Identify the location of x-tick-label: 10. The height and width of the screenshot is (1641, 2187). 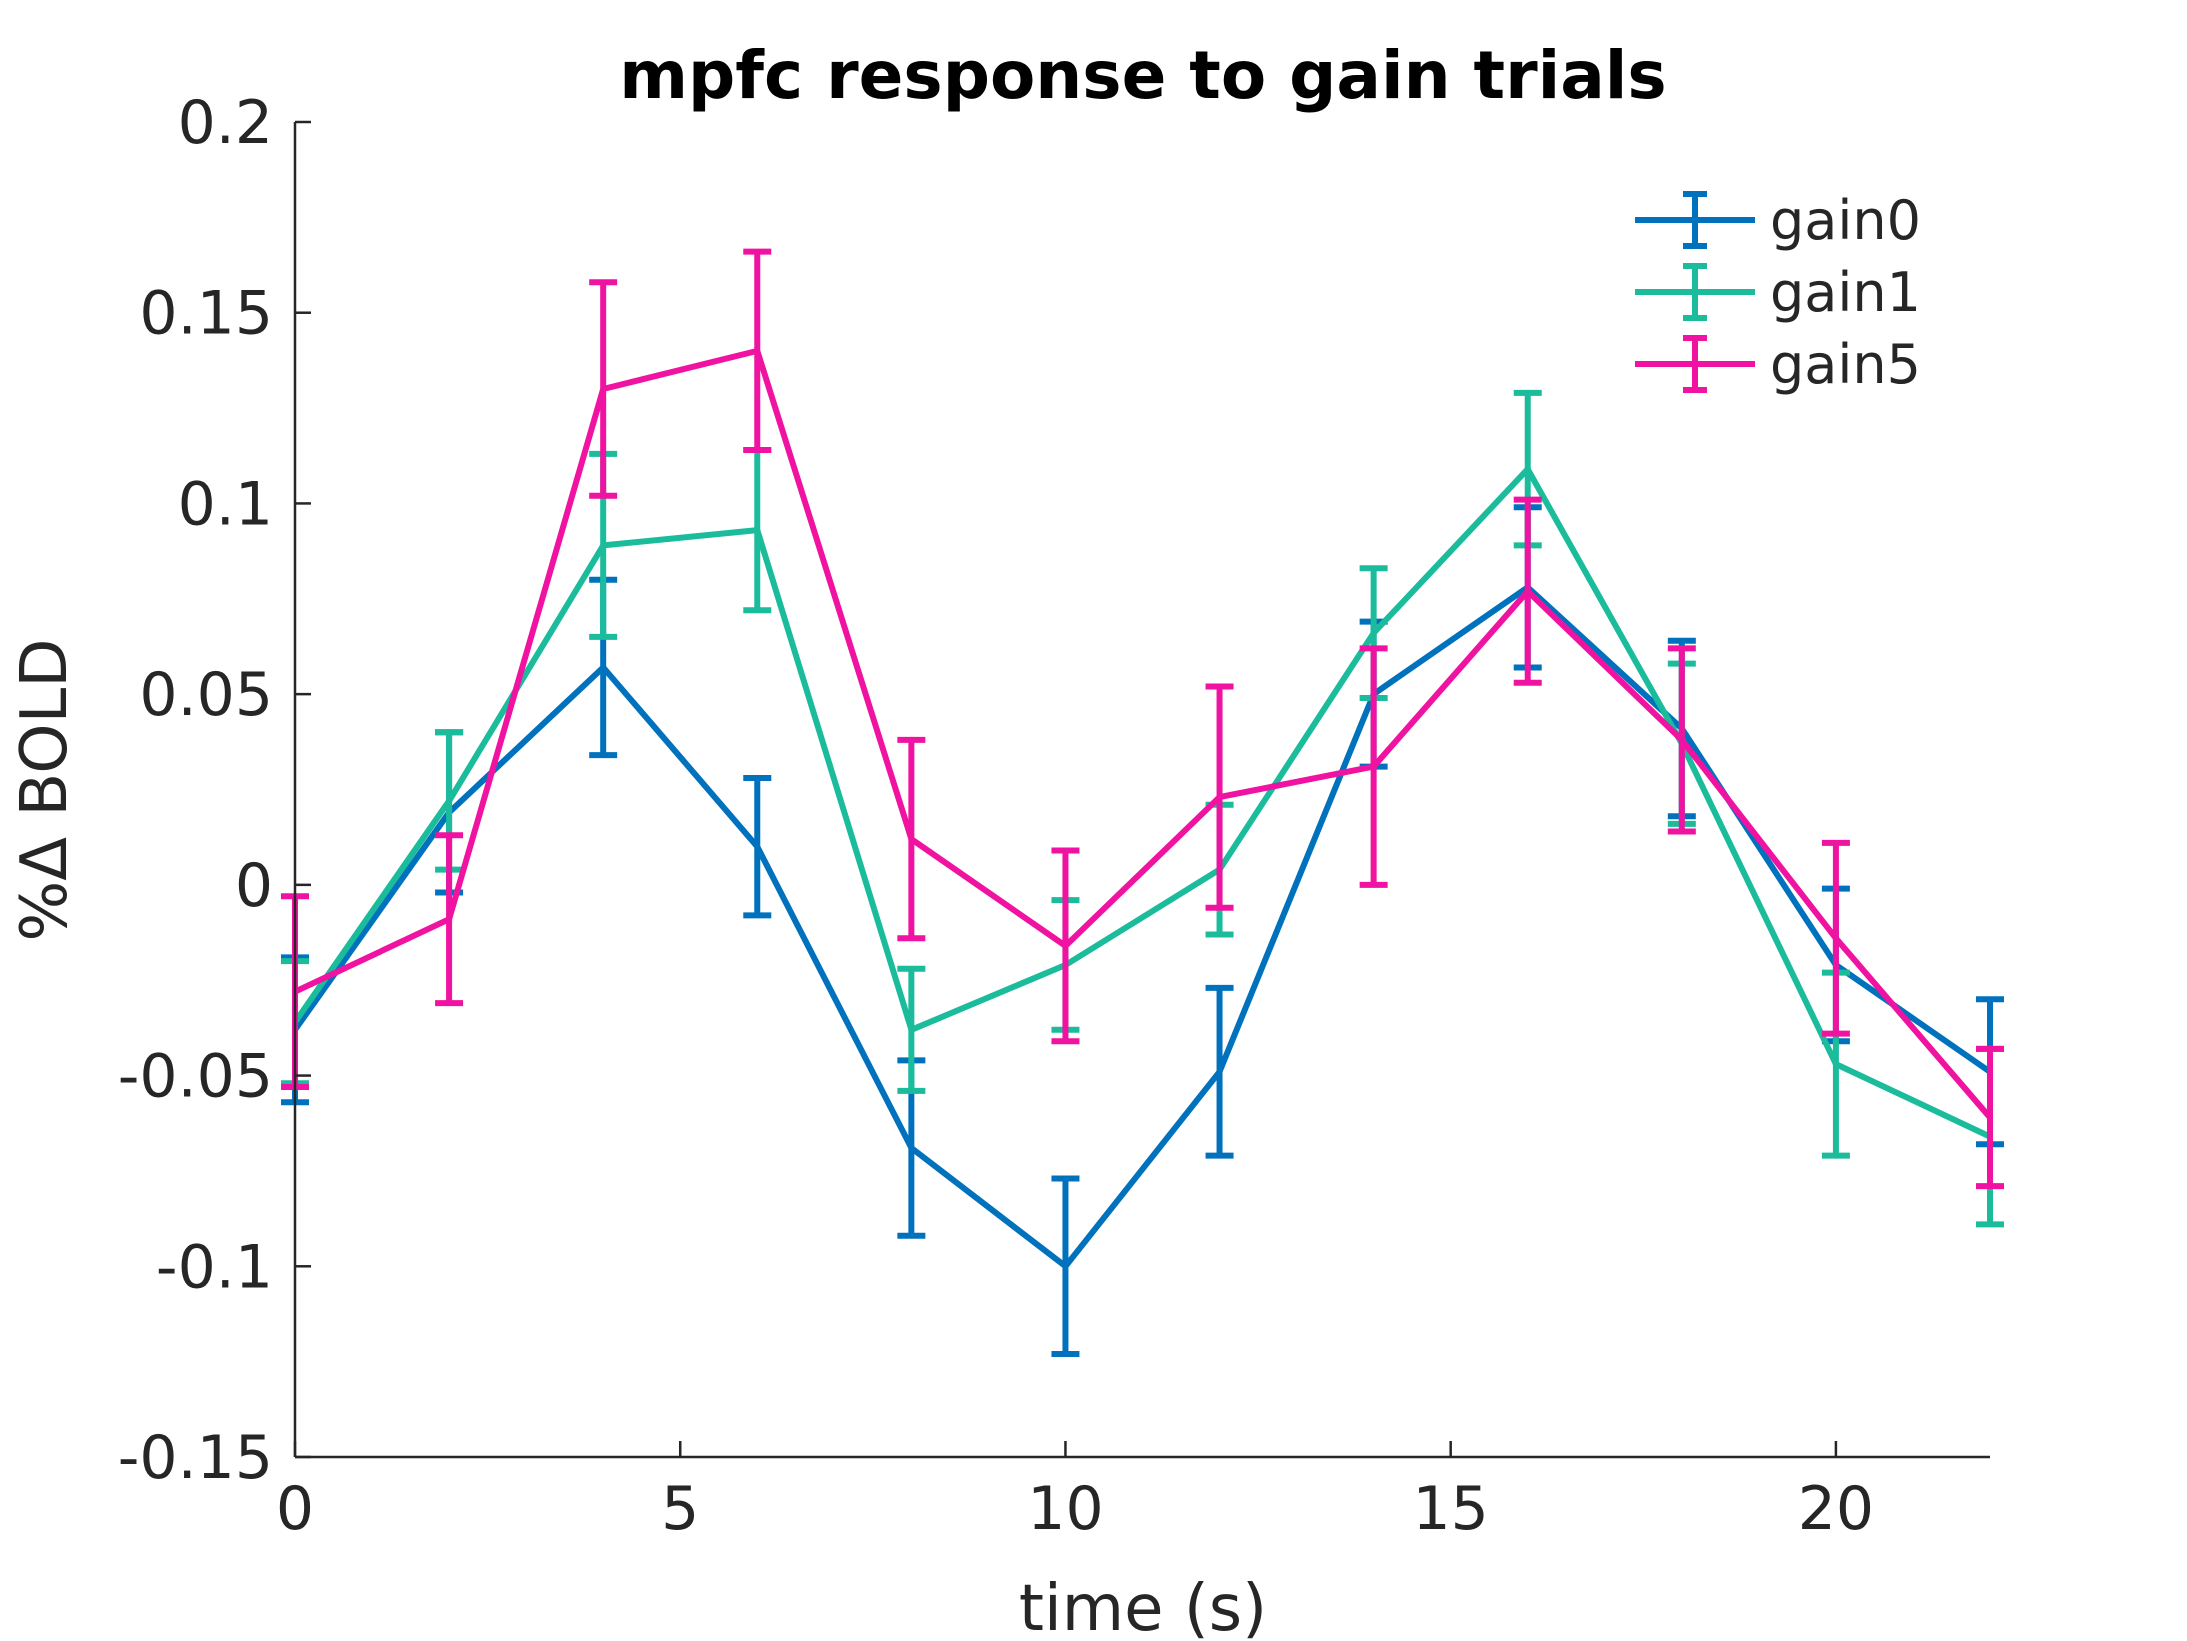
(1065, 1509).